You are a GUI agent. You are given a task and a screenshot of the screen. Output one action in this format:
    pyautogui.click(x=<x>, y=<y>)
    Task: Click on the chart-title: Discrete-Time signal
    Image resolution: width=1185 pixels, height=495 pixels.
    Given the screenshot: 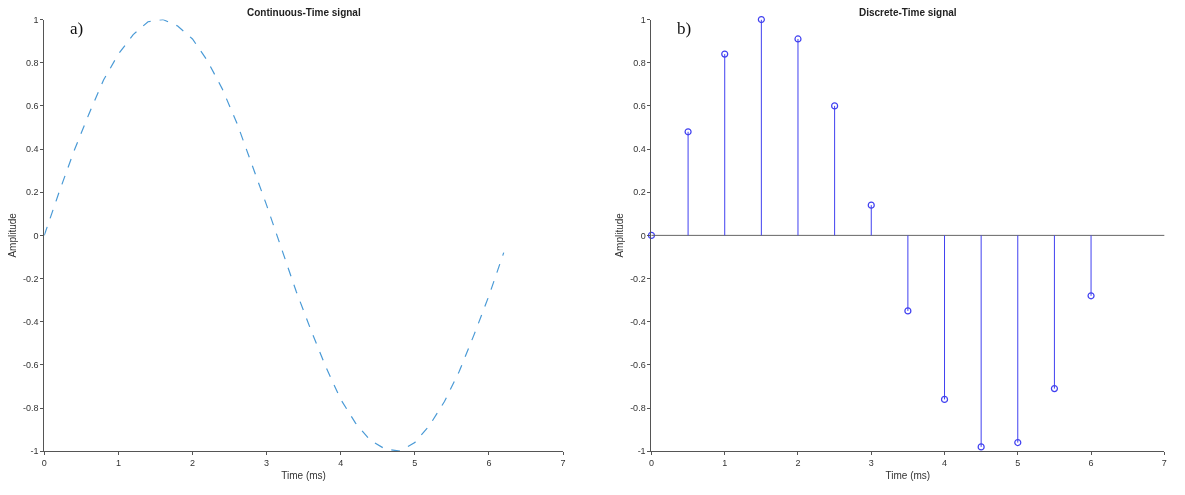 What is the action you would take?
    pyautogui.click(x=908, y=12)
    